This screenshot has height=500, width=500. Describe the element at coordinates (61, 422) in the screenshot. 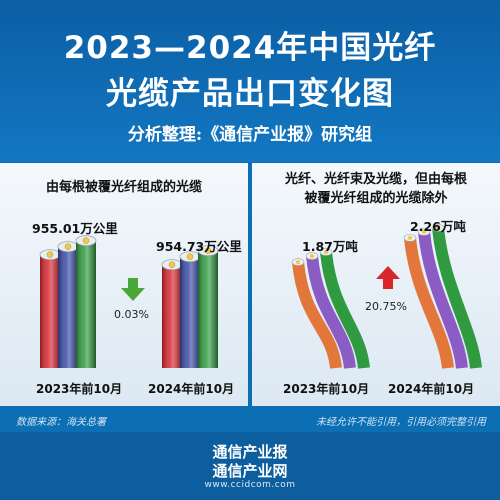

I see `data-source: 数据来源：海关总署` at that location.